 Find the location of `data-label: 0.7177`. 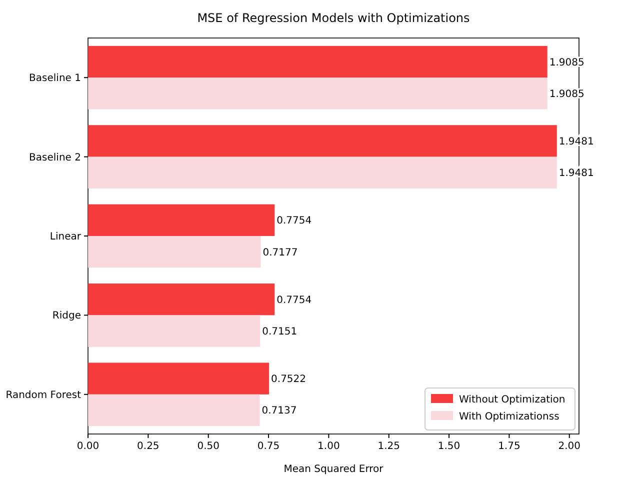

data-label: 0.7177 is located at coordinates (280, 252).